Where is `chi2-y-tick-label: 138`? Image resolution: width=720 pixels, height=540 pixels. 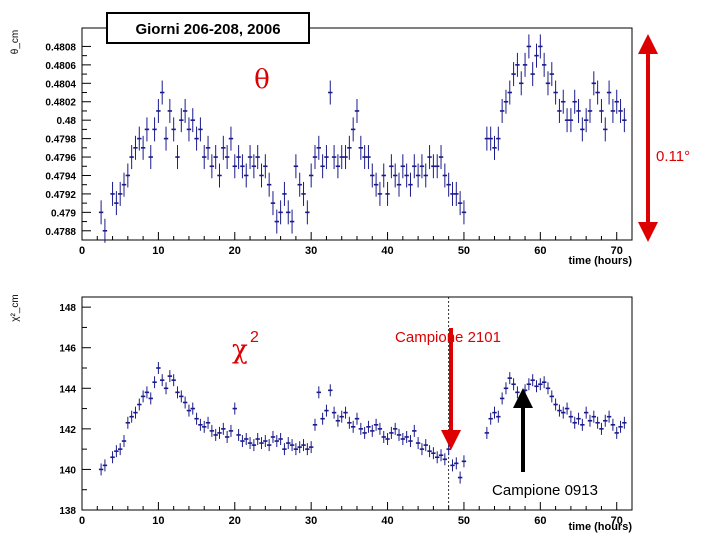
chi2-y-tick-label: 138 is located at coordinates (67, 511).